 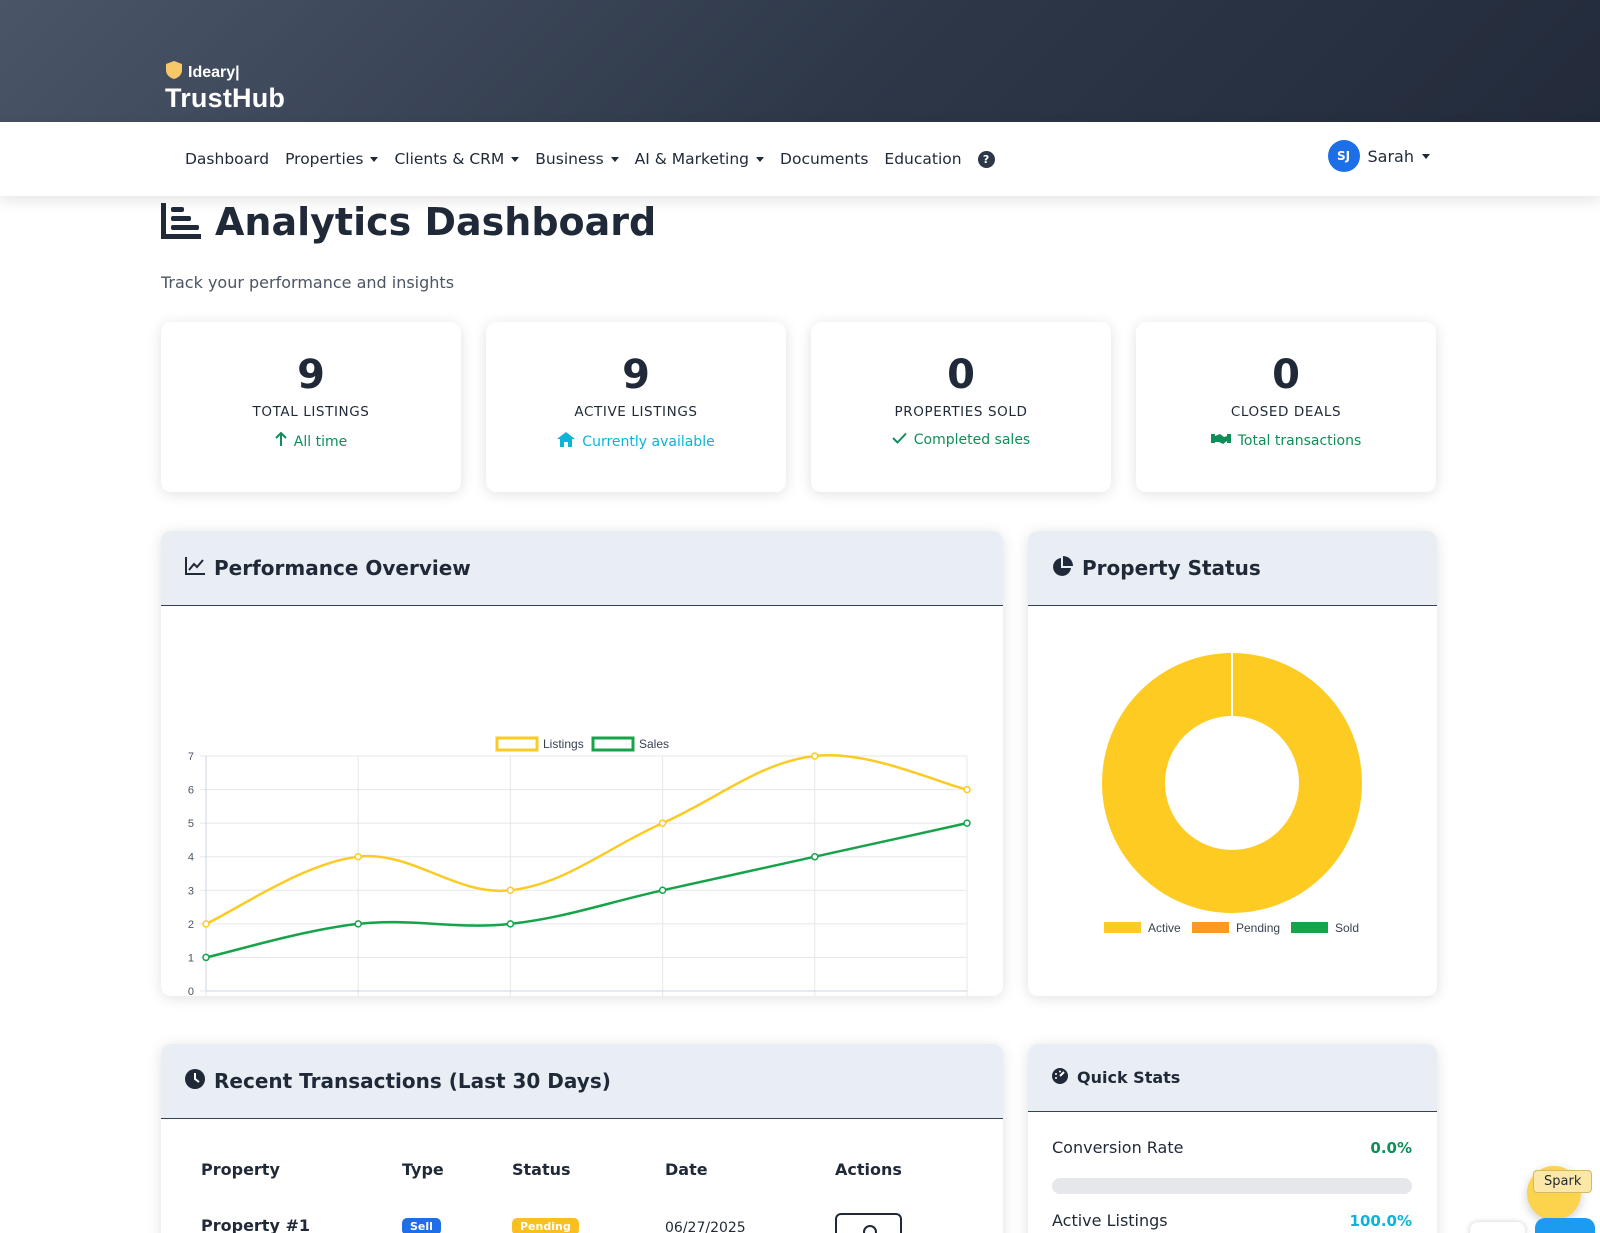 What do you see at coordinates (870, 1226) in the screenshot?
I see `eye-icon` at bounding box center [870, 1226].